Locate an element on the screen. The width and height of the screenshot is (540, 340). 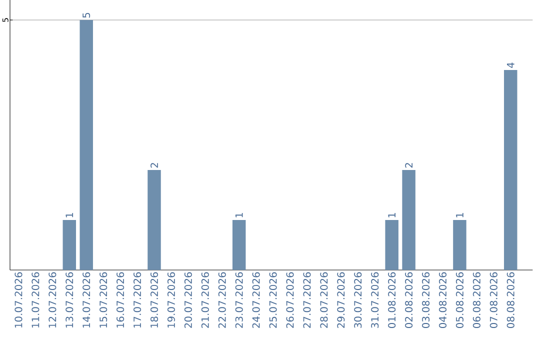
x-tick-label: 08.08.2026 is located at coordinates (510, 300).